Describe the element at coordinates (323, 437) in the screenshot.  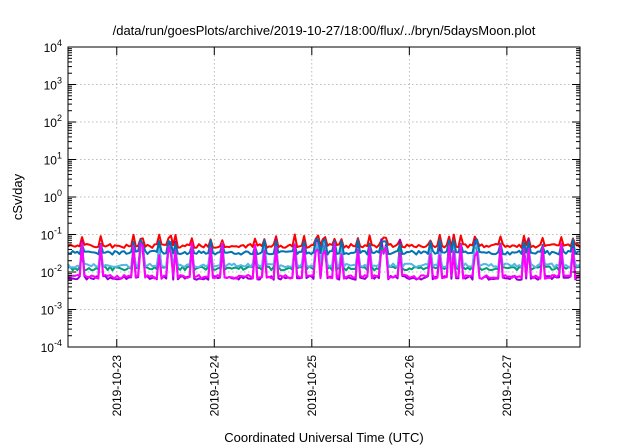
I see `x-axis-label: Coordinated Universal Time (UTC)` at that location.